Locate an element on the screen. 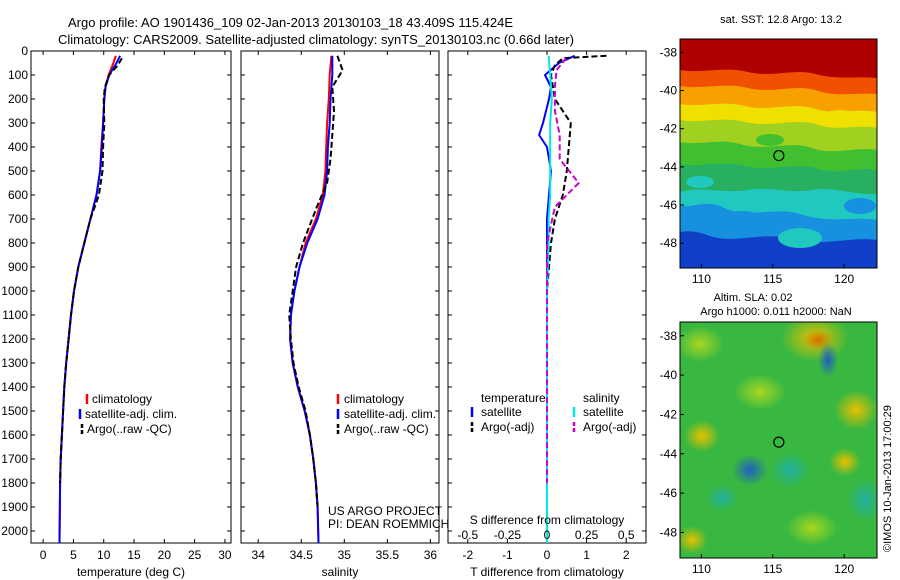 The width and height of the screenshot is (900, 580). sal-diff-tick-label-3: 0.25 is located at coordinates (587, 535).